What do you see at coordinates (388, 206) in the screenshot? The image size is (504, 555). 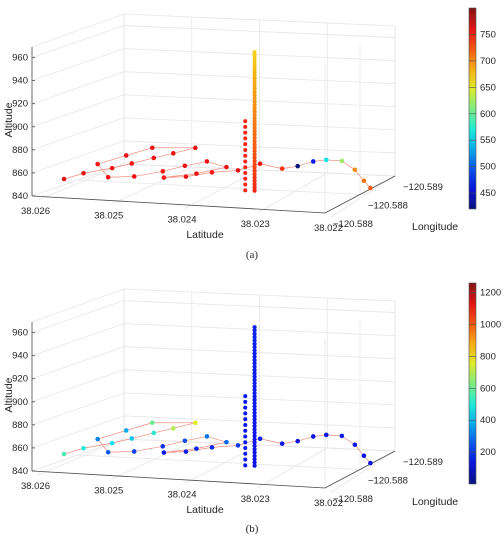 I see `y-tick-label: −120.588` at bounding box center [388, 206].